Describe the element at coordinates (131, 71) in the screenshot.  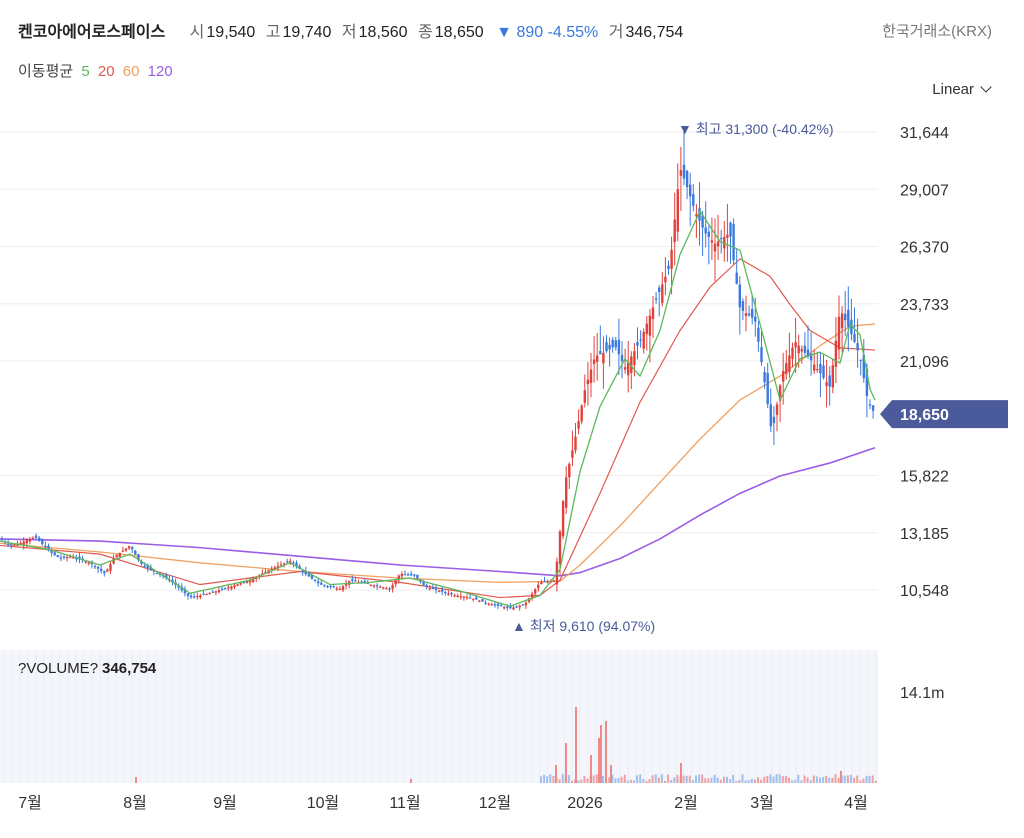
I see `ma-60: 60` at that location.